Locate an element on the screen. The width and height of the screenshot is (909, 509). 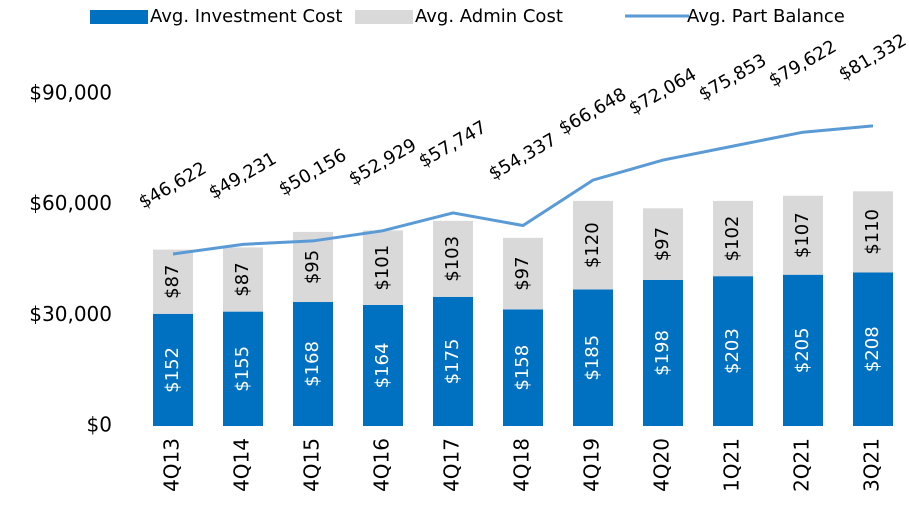
data-label: $185 is located at coordinates (592, 358).